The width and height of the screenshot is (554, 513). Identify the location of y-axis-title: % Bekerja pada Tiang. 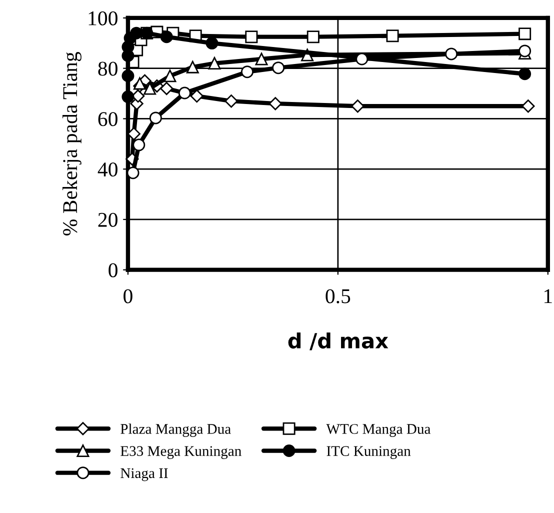
(72, 144).